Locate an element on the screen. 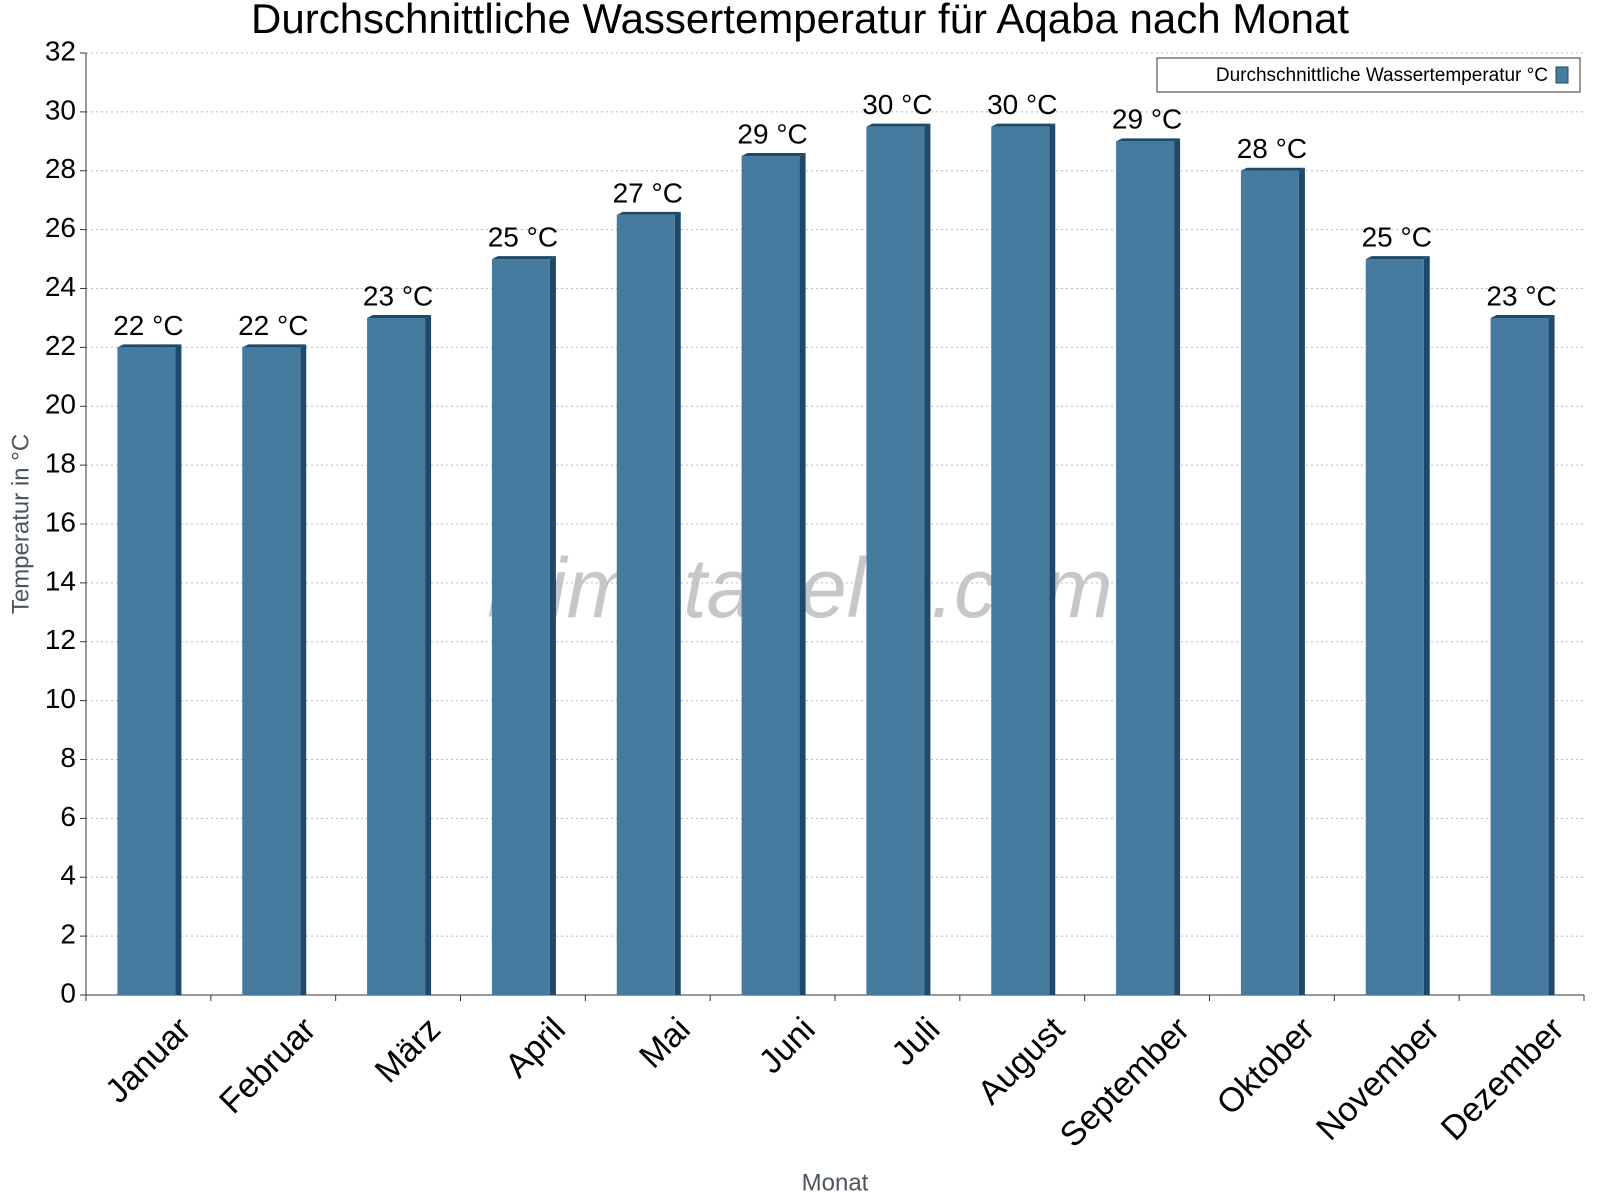 This screenshot has height=1200, width=1600. y-tick-label: 14 is located at coordinates (60, 580).